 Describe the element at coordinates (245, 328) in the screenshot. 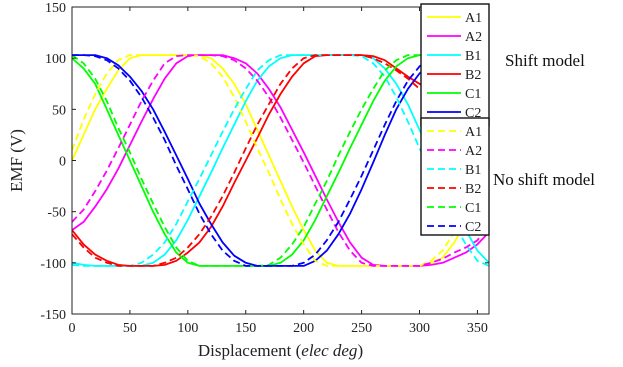

I see `x-tick-label: 150` at that location.